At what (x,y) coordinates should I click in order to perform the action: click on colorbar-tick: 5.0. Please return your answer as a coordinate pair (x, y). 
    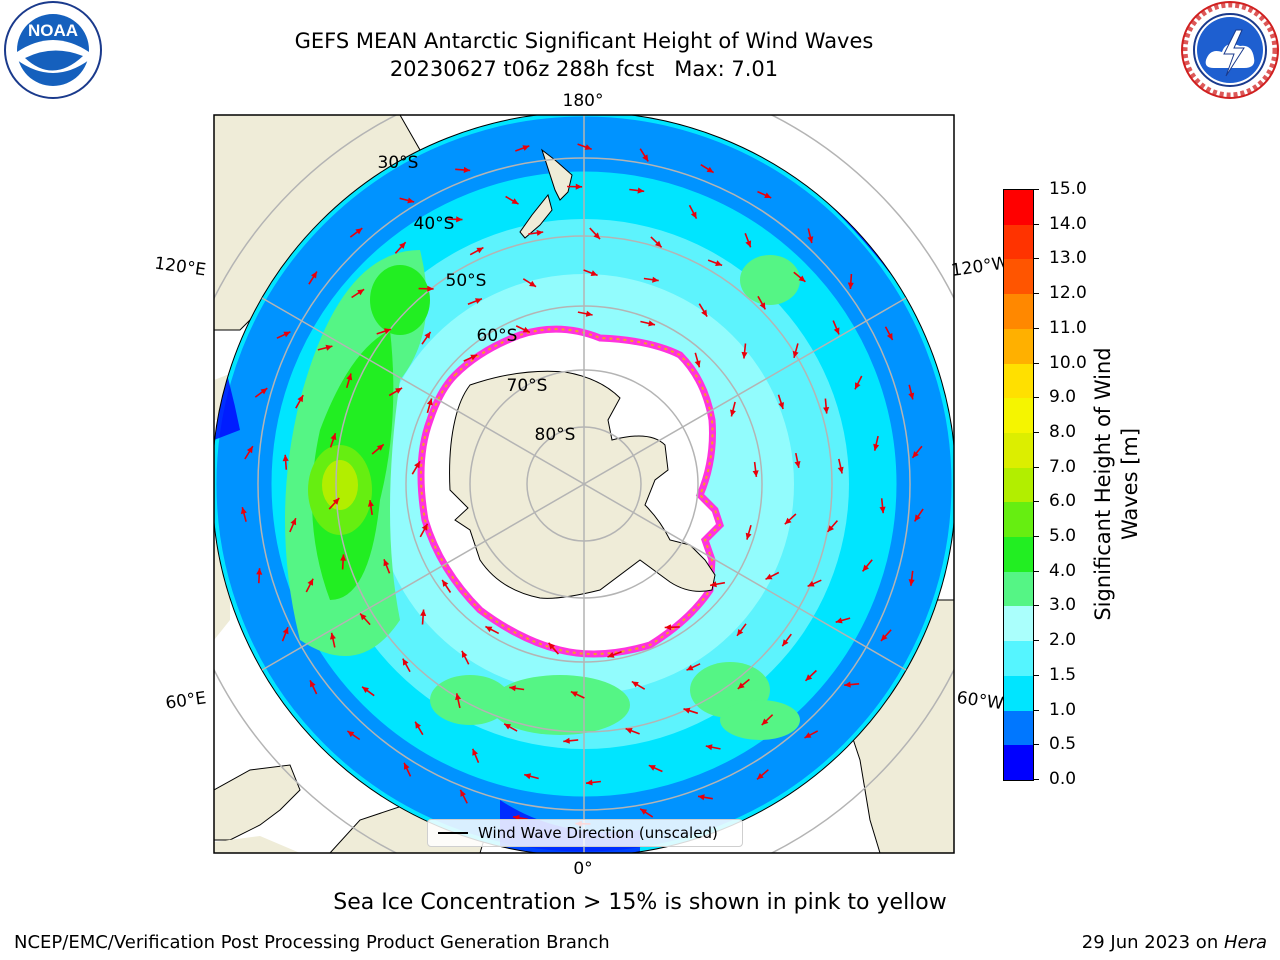
    Looking at the image, I should click on (1054, 536).